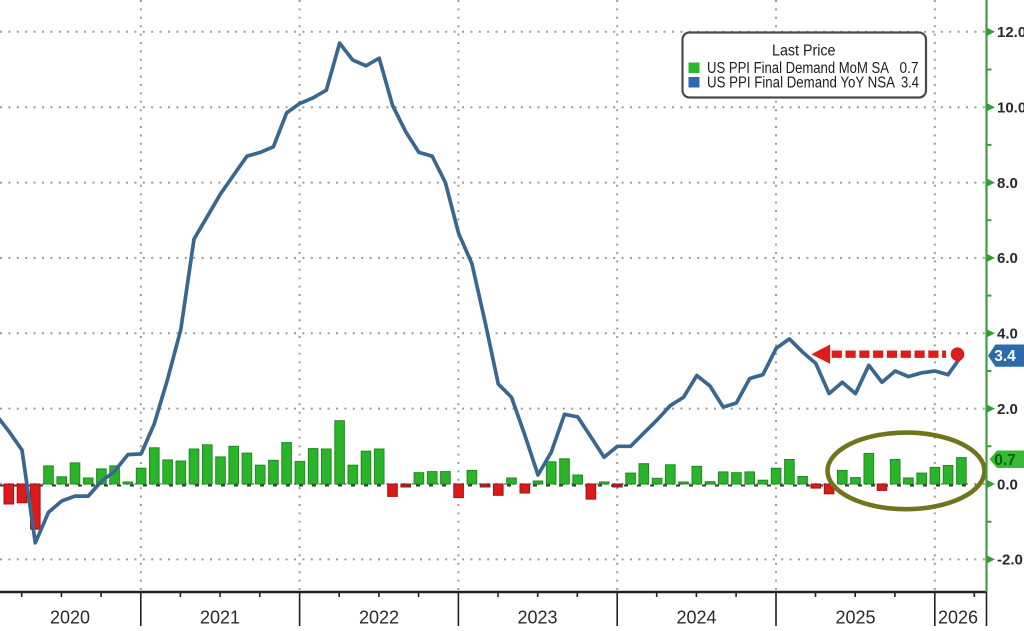 Image resolution: width=1024 pixels, height=631 pixels. Describe the element at coordinates (804, 51) in the screenshot. I see `svg-text: Last Price` at that location.